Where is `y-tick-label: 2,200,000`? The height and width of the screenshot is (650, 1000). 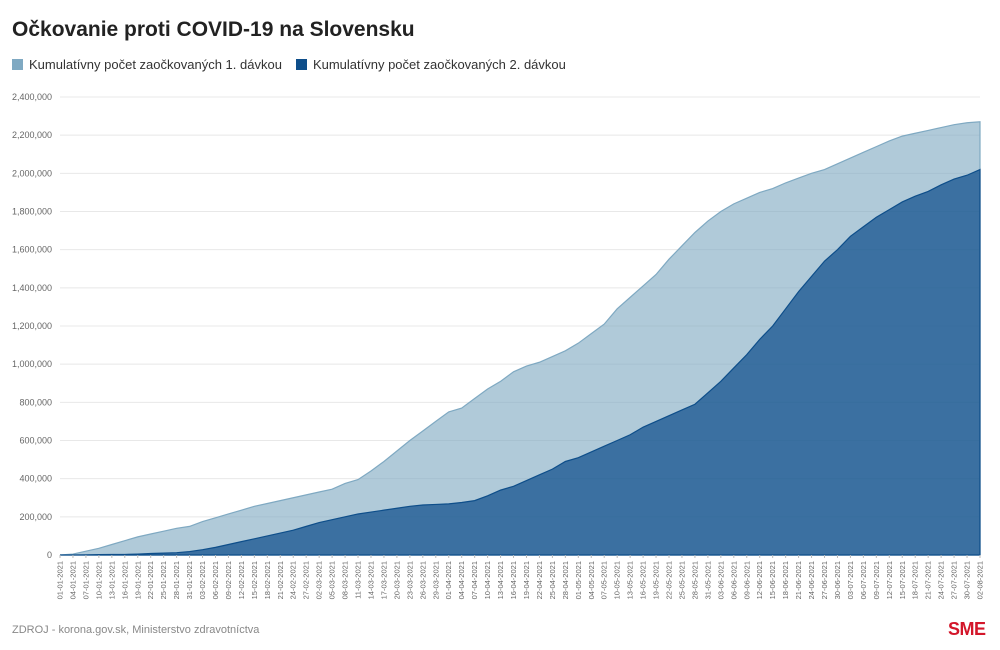
y-tick-label: 2,200,000 is located at coordinates (32, 135).